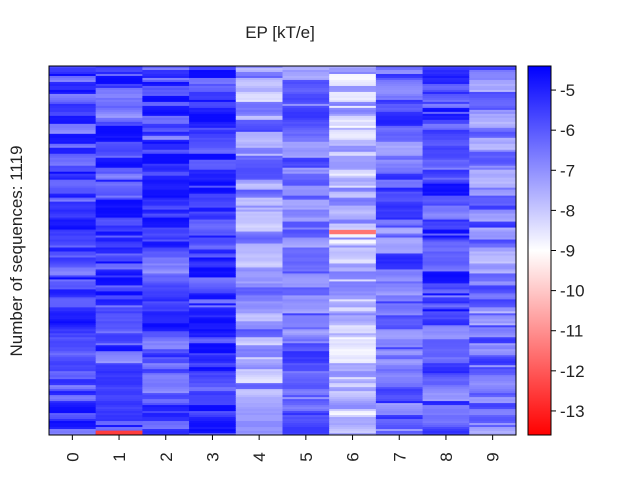 The image size is (640, 480). I want to click on colorbar-tick-label: -13, so click(572, 411).